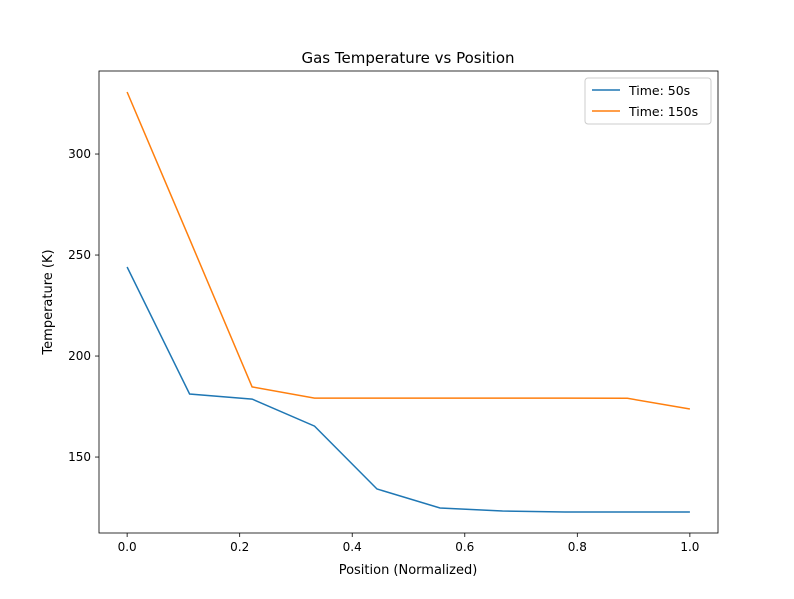 This screenshot has height=599, width=794. Describe the element at coordinates (352, 547) in the screenshot. I see `x-tick-label: 0.4` at that location.